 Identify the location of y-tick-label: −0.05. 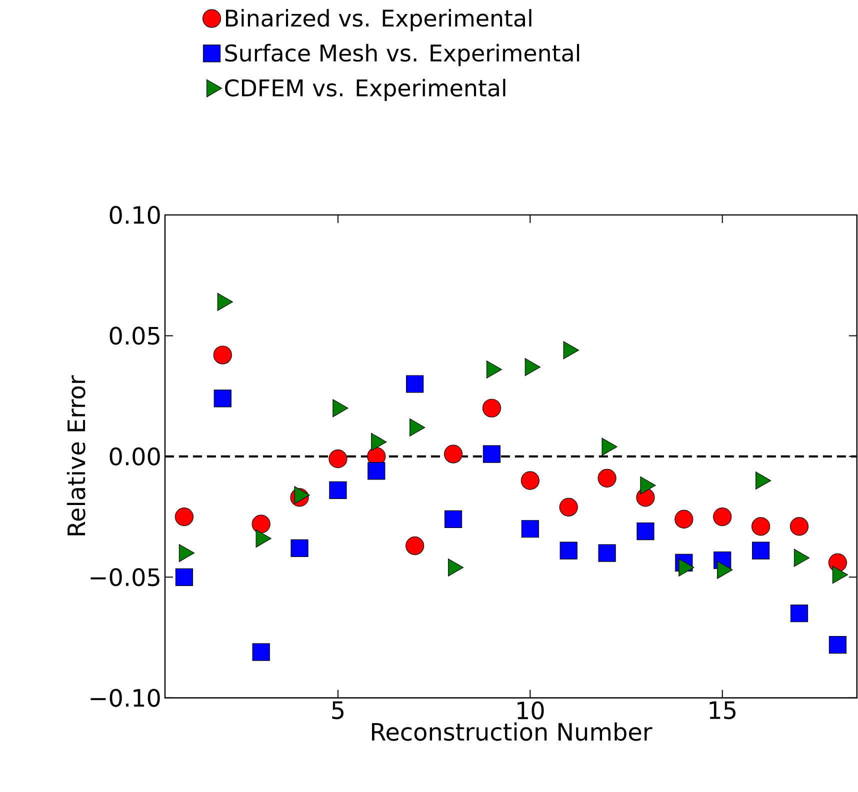
(125, 577).